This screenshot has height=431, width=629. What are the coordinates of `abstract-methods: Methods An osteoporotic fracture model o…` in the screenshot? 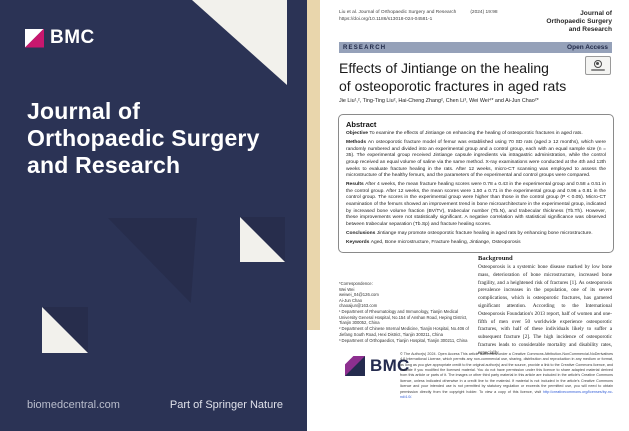 It's located at (476, 159).